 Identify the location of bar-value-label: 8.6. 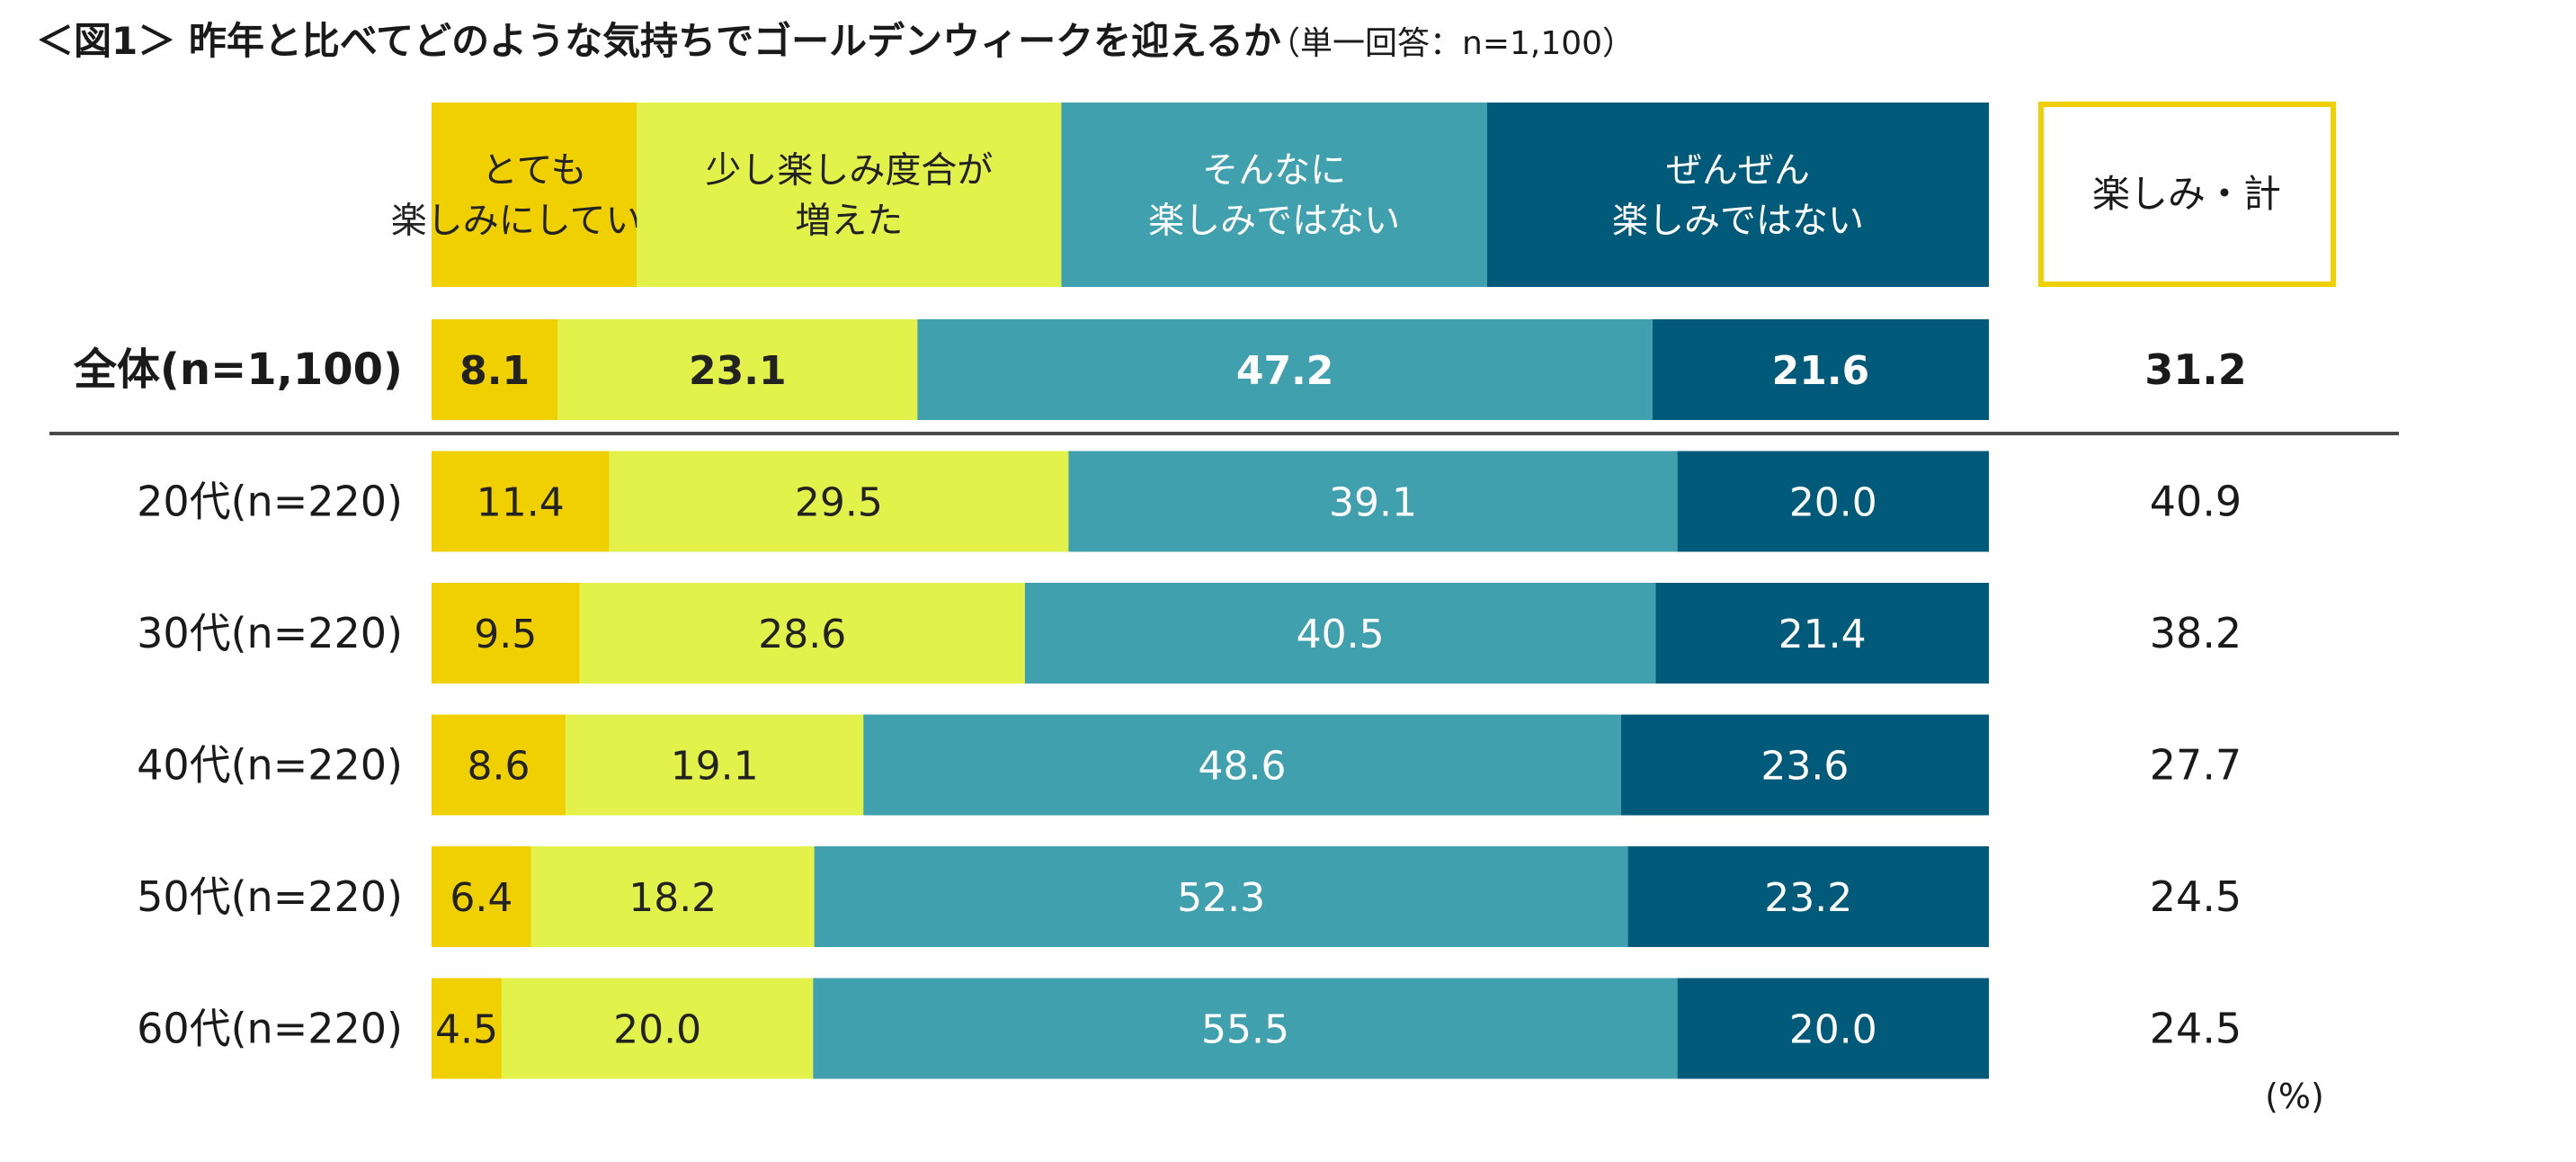
(499, 767).